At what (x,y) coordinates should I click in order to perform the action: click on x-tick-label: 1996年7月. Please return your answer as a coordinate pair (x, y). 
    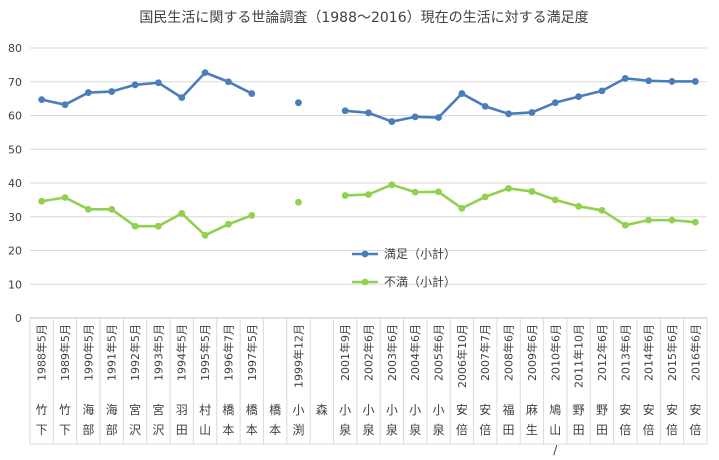
    Looking at the image, I should click on (228, 352).